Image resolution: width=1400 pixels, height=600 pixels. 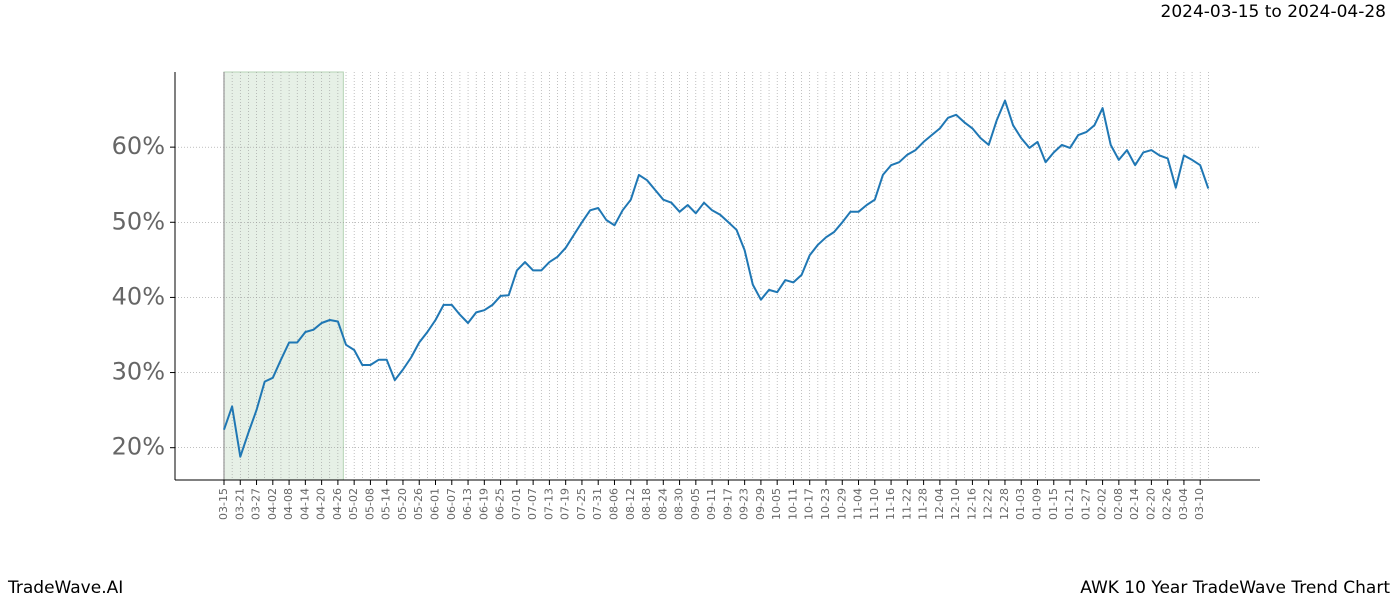 What do you see at coordinates (369, 504) in the screenshot?
I see `x-tick-label: 05-08` at bounding box center [369, 504].